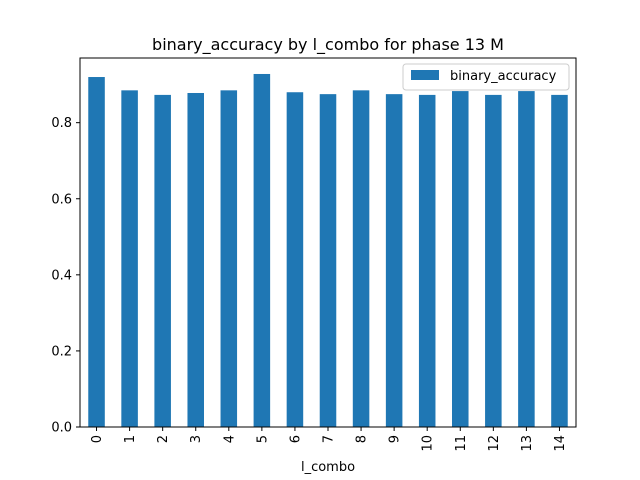 This screenshot has width=640, height=480. Describe the element at coordinates (461, 443) in the screenshot. I see `x-tick-label-11: 11` at that location.